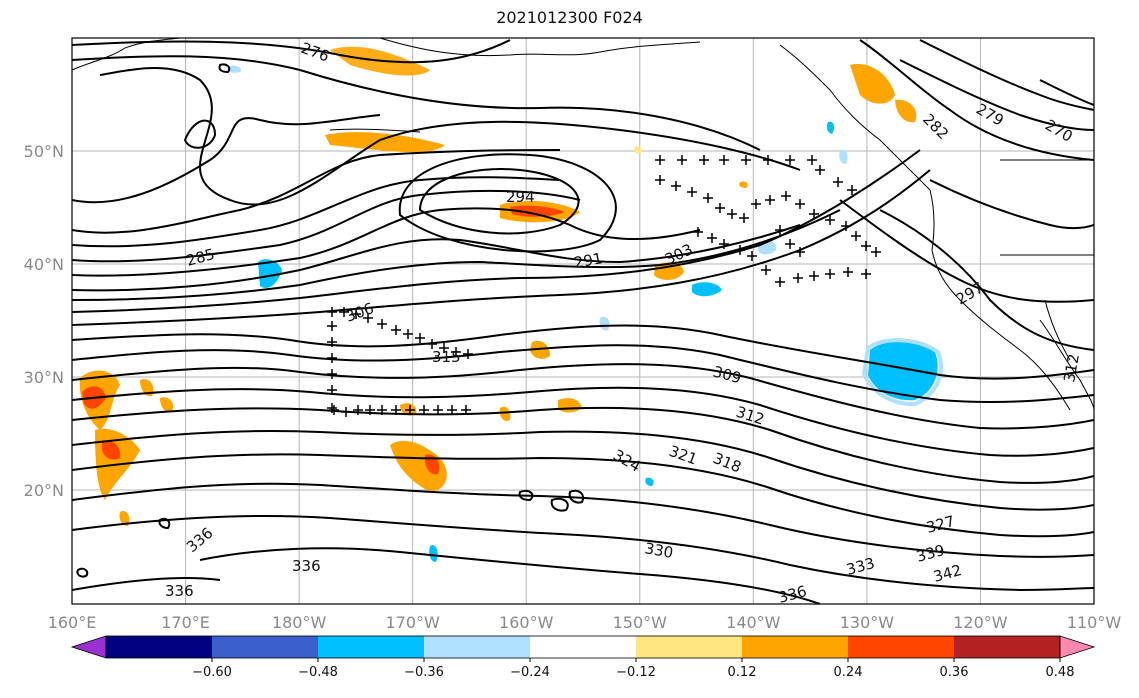 This screenshot has height=698, width=1139. What do you see at coordinates (1060, 672) in the screenshot?
I see `colorbar-tick-label: 0.48` at bounding box center [1060, 672].